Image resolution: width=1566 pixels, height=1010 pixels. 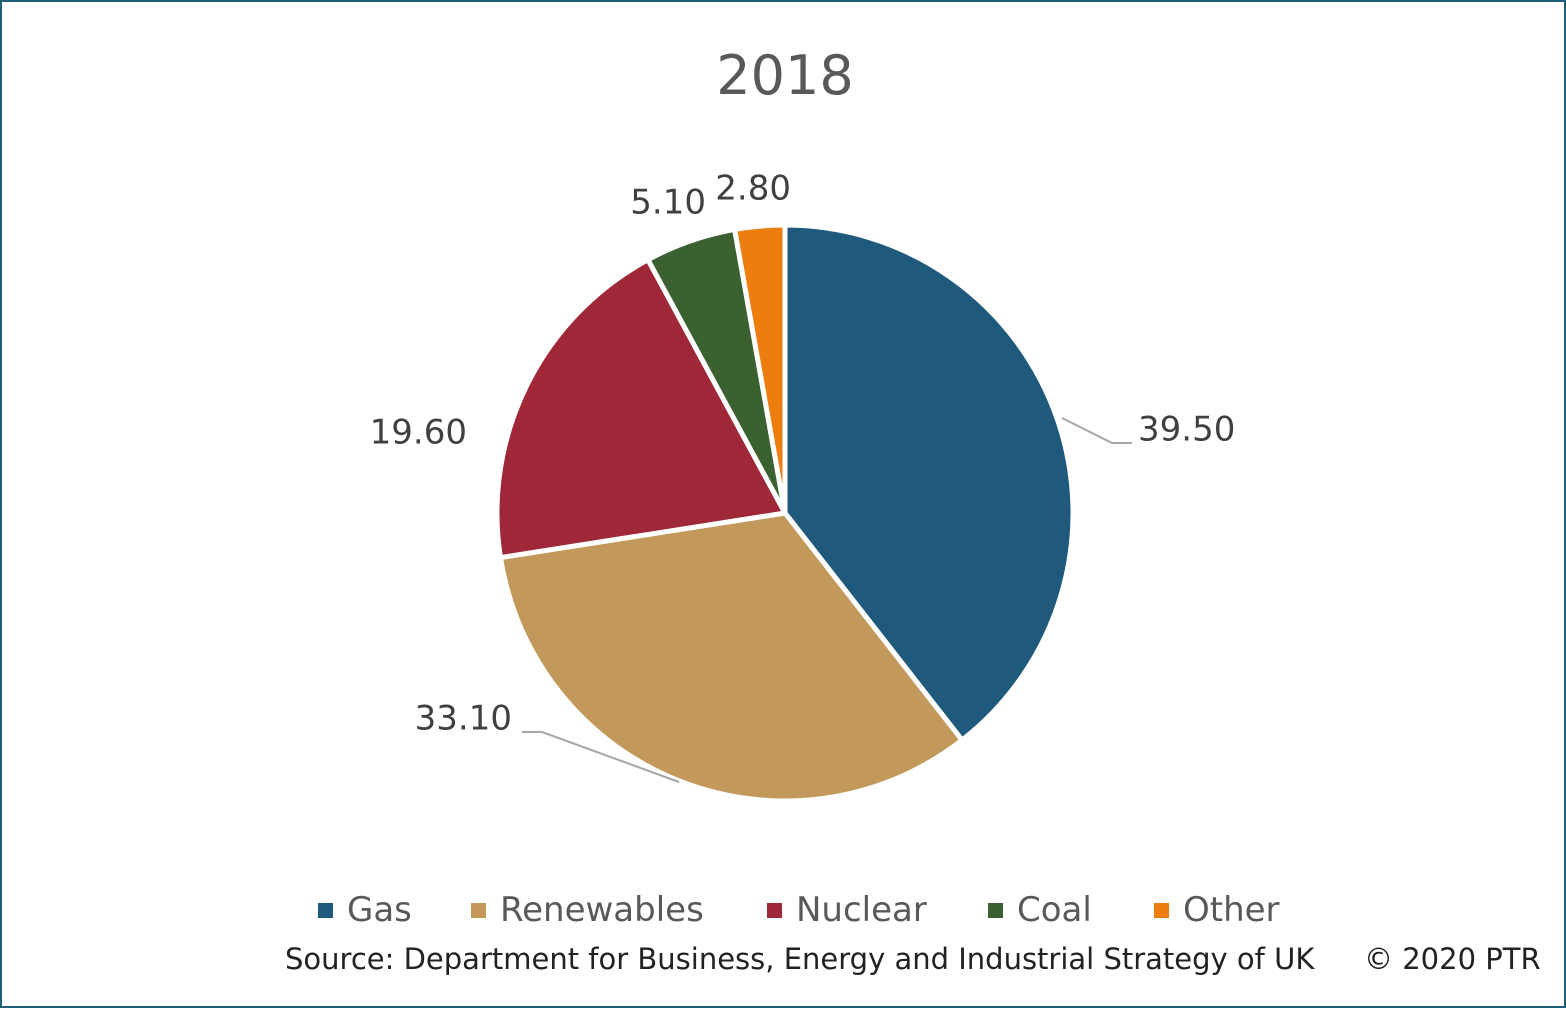 I want to click on legend-item-renewables: Renewables, so click(x=587, y=910).